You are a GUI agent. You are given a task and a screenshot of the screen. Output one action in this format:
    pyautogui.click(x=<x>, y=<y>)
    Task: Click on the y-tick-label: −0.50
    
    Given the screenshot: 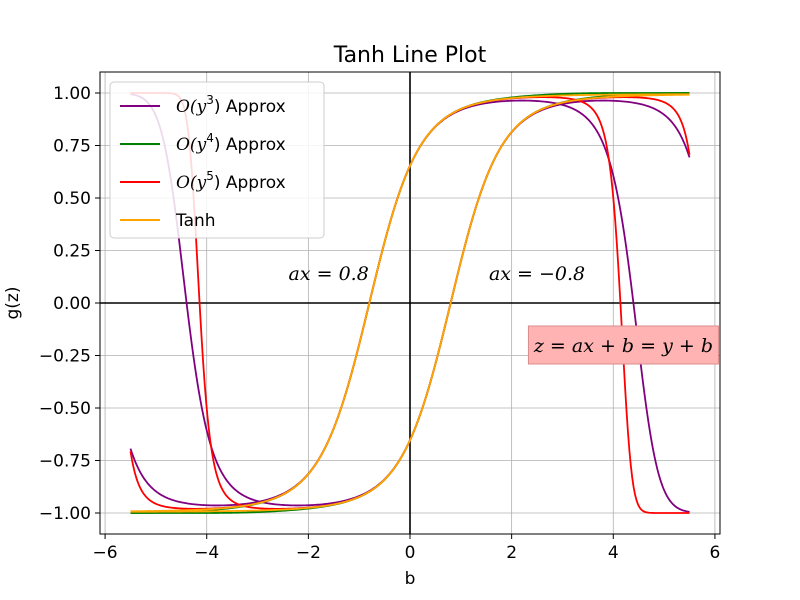 What is the action you would take?
    pyautogui.click(x=65, y=409)
    